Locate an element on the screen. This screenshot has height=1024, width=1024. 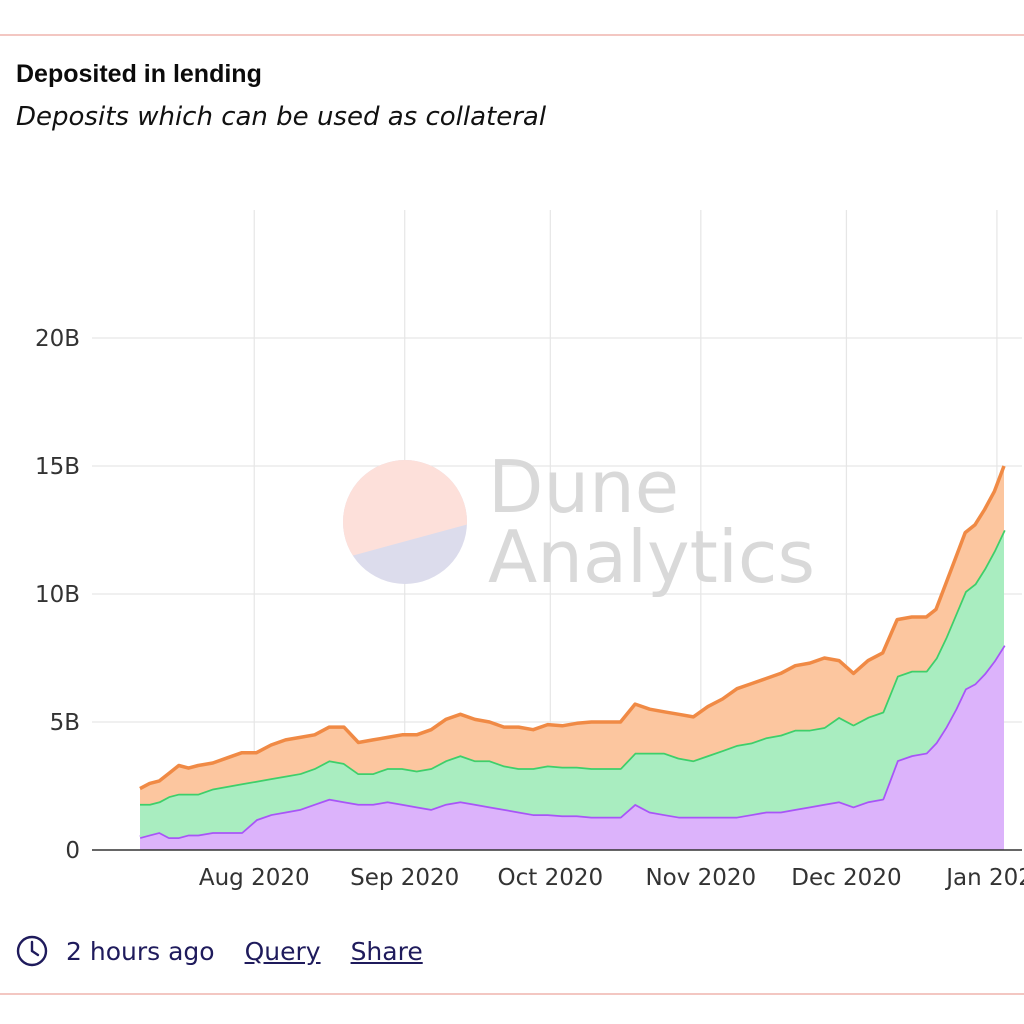
y-tick-label: 15B is located at coordinates (57, 467).